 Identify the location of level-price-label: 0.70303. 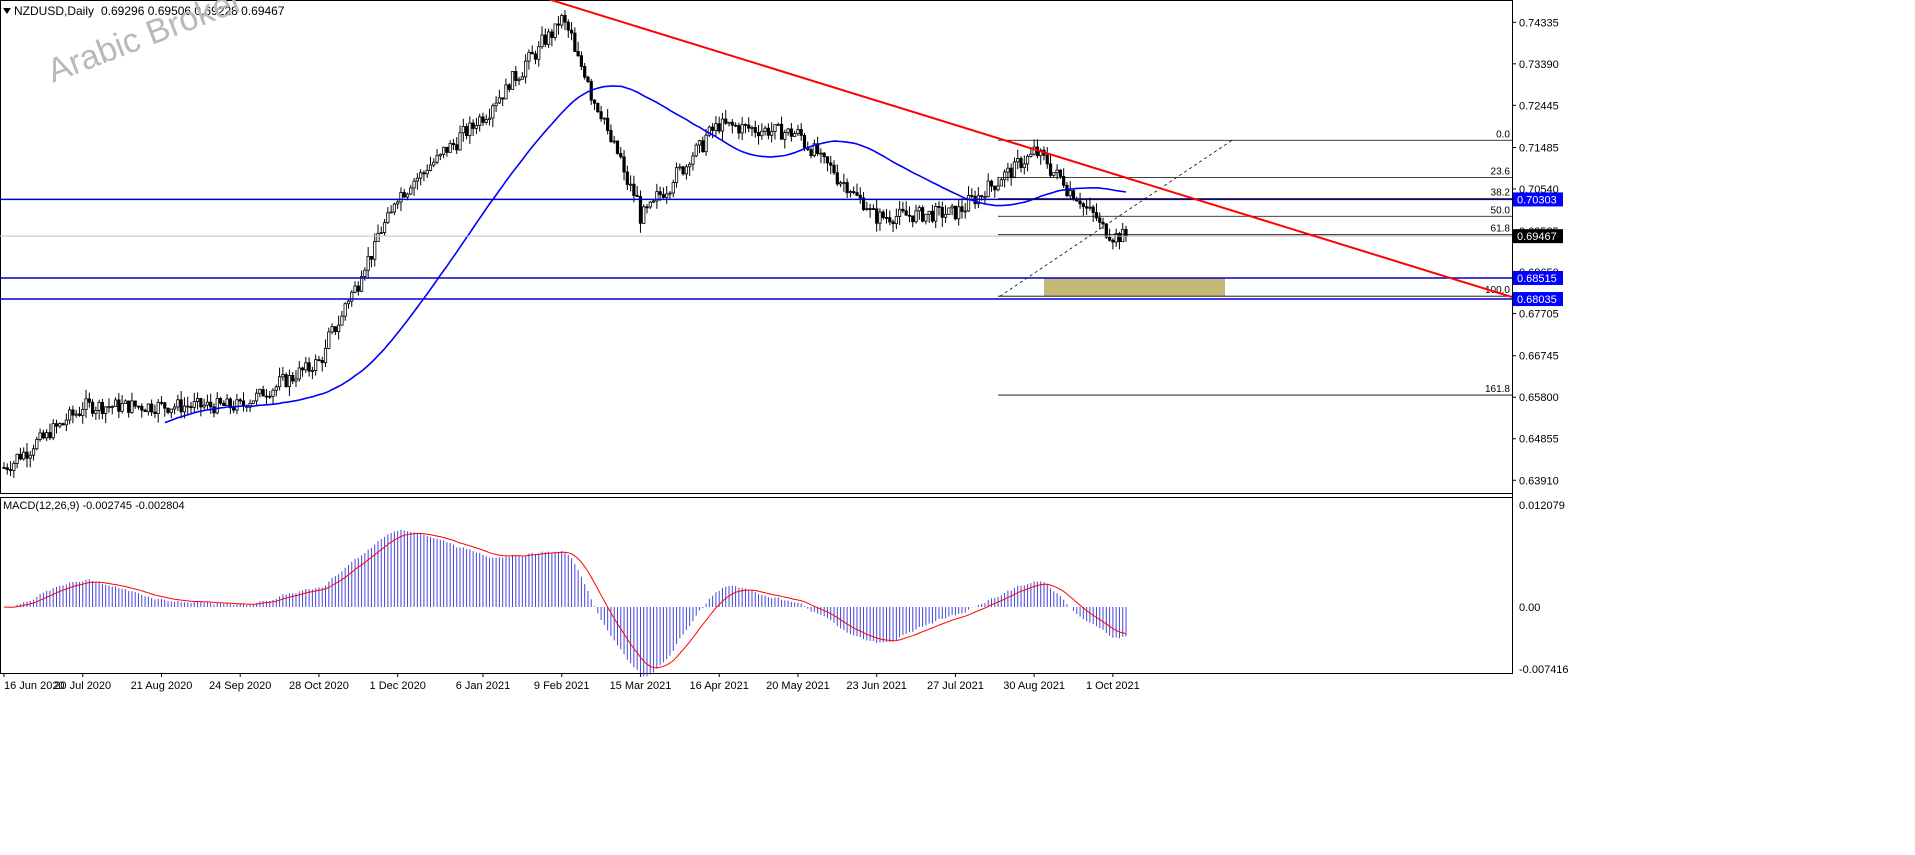
(1537, 200).